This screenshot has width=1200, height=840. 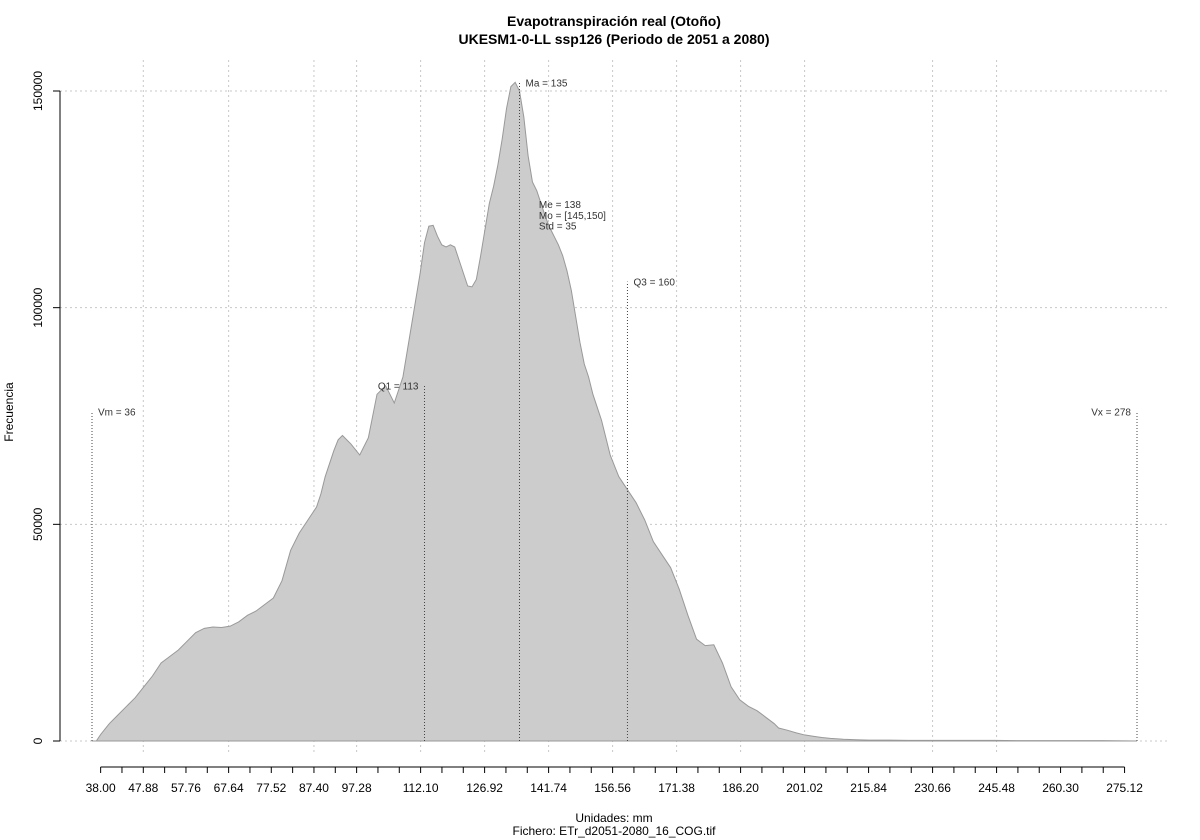 I want to click on x-tick-label: 156.56, so click(x=612, y=788).